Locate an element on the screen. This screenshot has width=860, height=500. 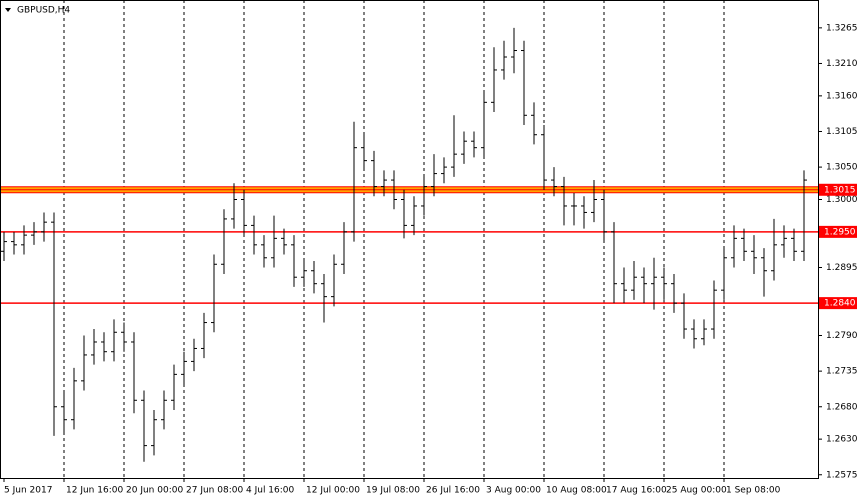
x-tick-label: 19 Jul 08:00 is located at coordinates (393, 491).